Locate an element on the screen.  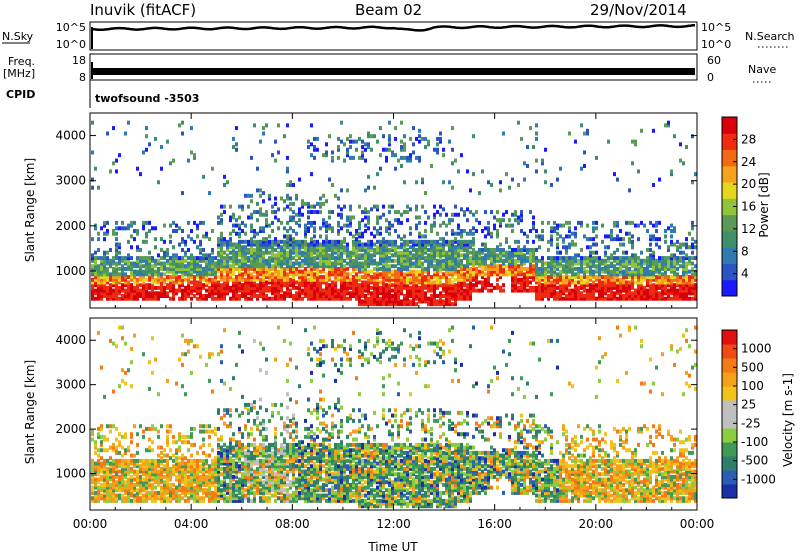
colorbar-tick-label: 24 is located at coordinates (748, 162).